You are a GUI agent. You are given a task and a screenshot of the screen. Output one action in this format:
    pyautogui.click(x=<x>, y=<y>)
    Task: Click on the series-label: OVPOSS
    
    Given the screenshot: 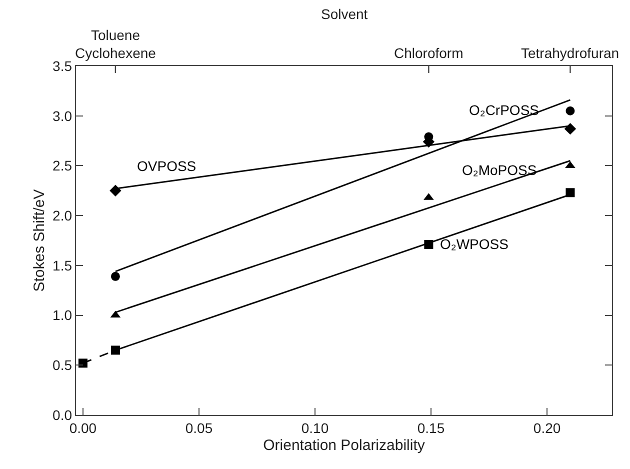 What is the action you would take?
    pyautogui.click(x=166, y=166)
    